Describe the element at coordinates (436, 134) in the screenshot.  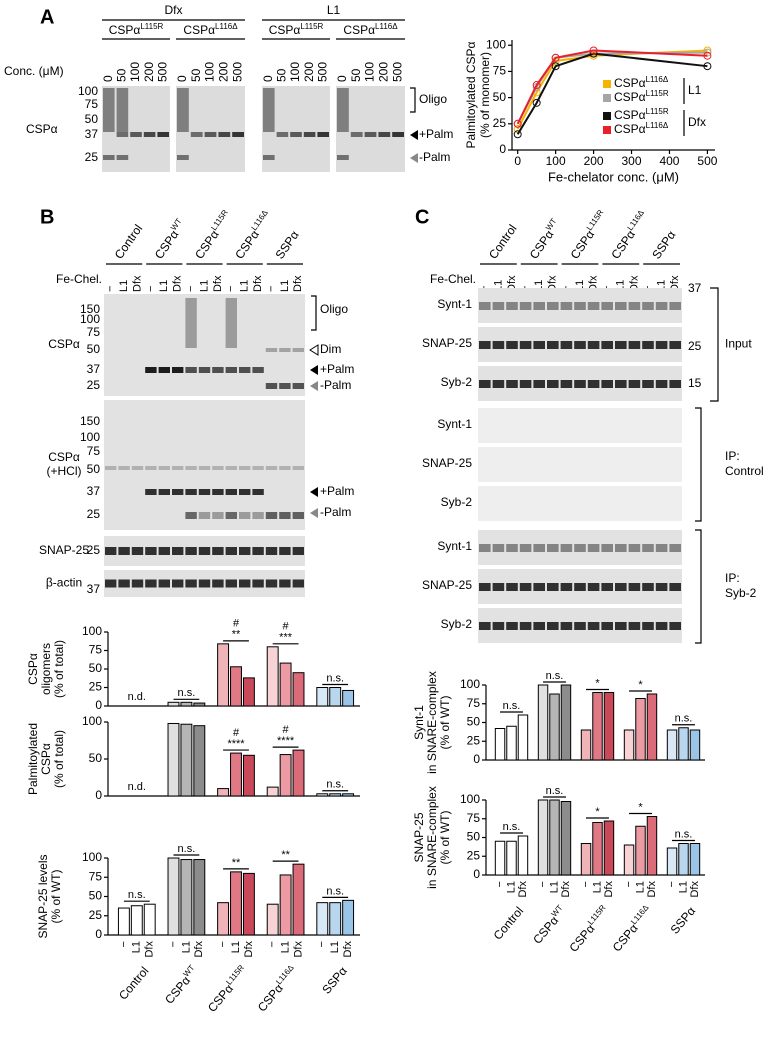
I see `band-label: +Palm` at that location.